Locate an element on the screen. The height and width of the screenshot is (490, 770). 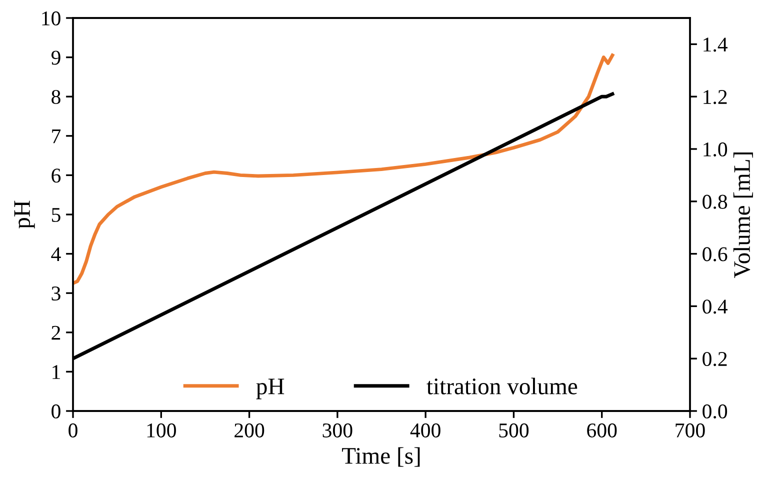
y-tick-label: 6 is located at coordinates (56, 175).